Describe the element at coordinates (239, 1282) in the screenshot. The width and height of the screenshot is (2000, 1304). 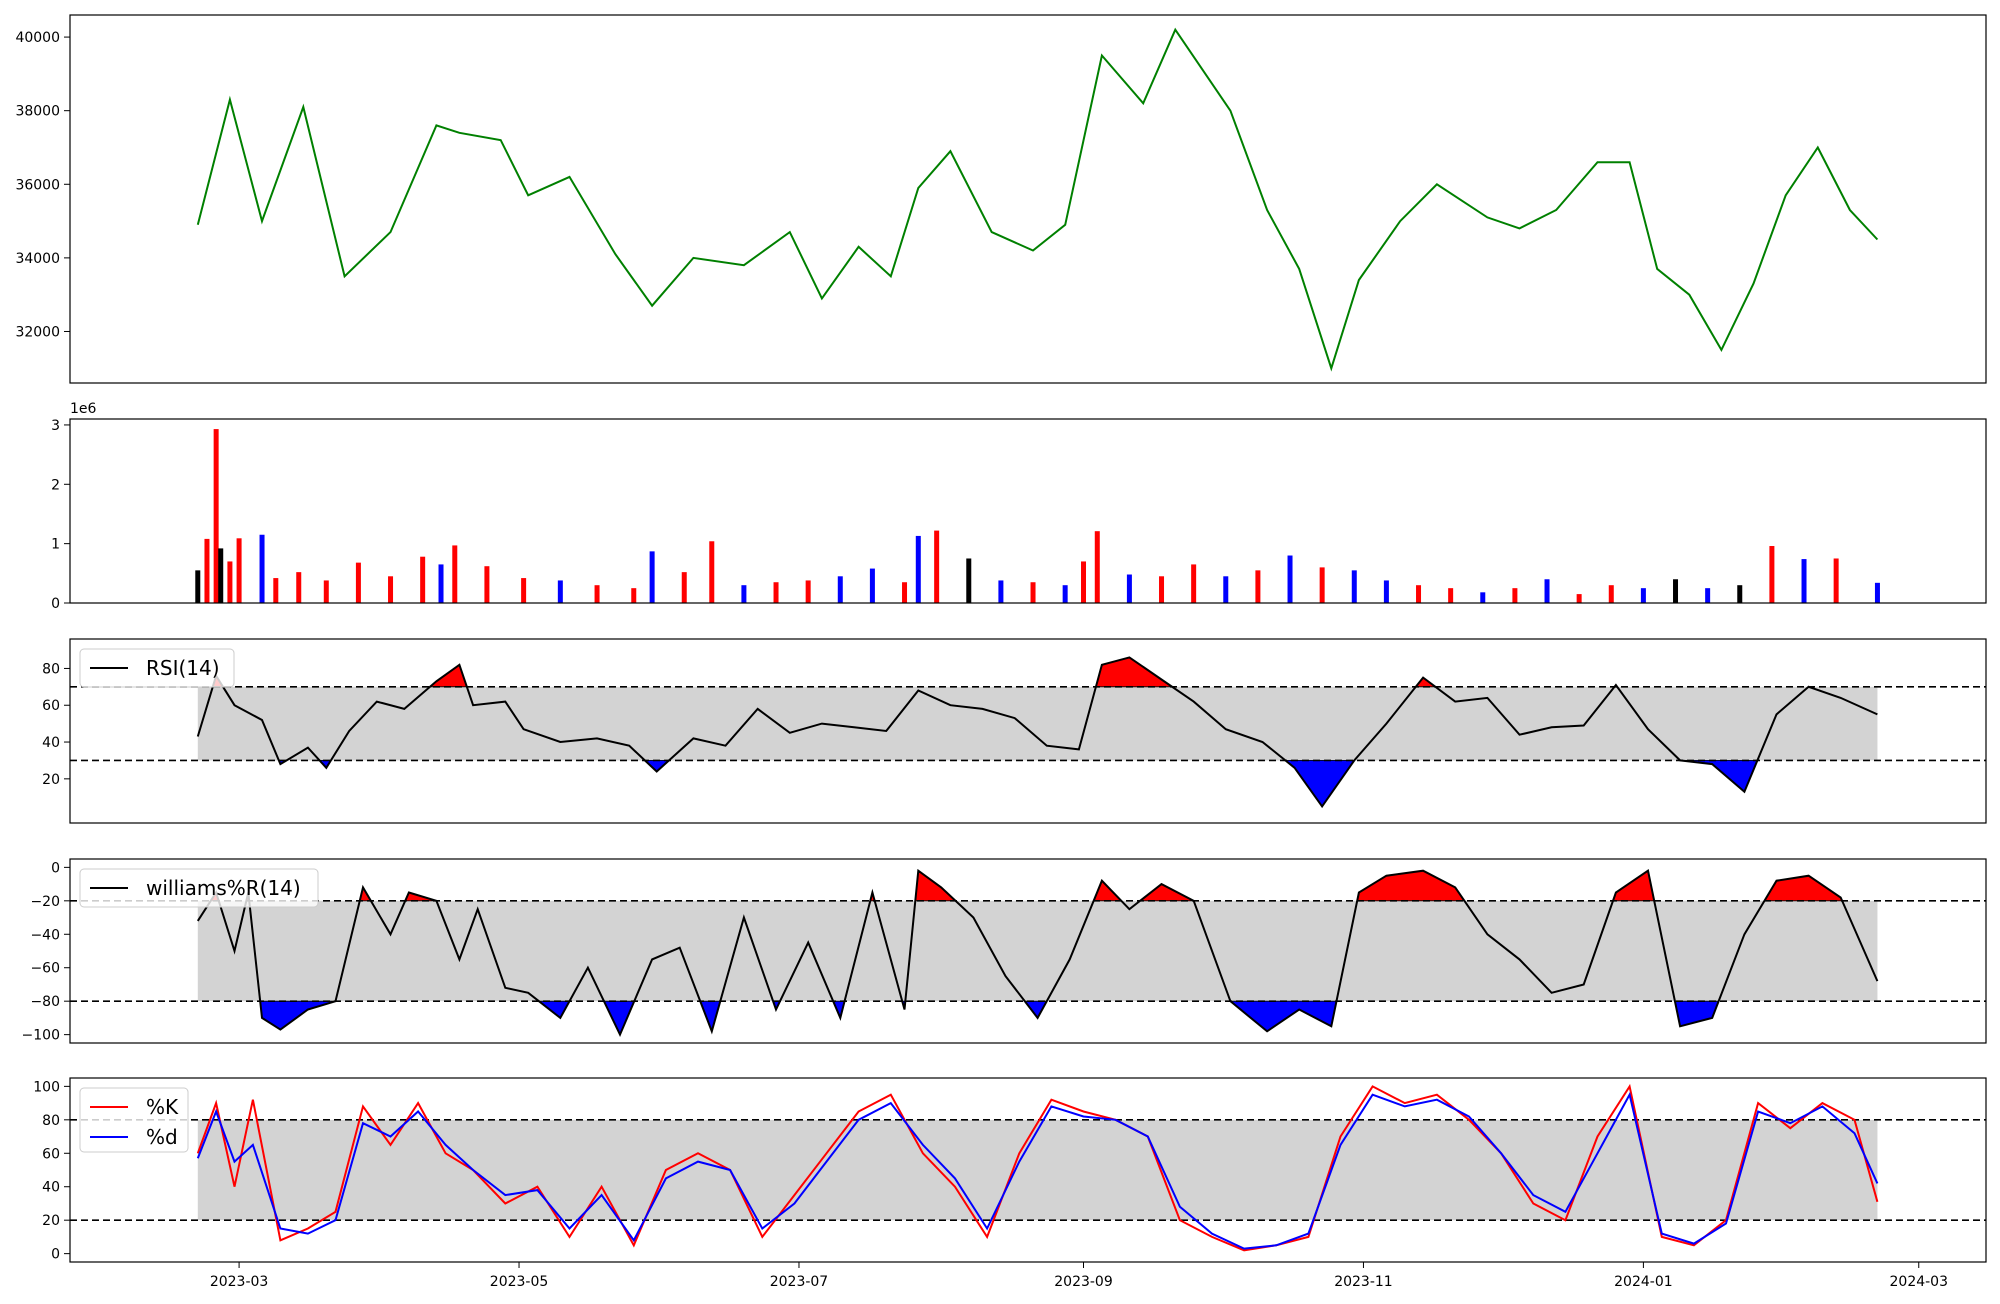
I see `x-tick-label: 2023-03` at that location.